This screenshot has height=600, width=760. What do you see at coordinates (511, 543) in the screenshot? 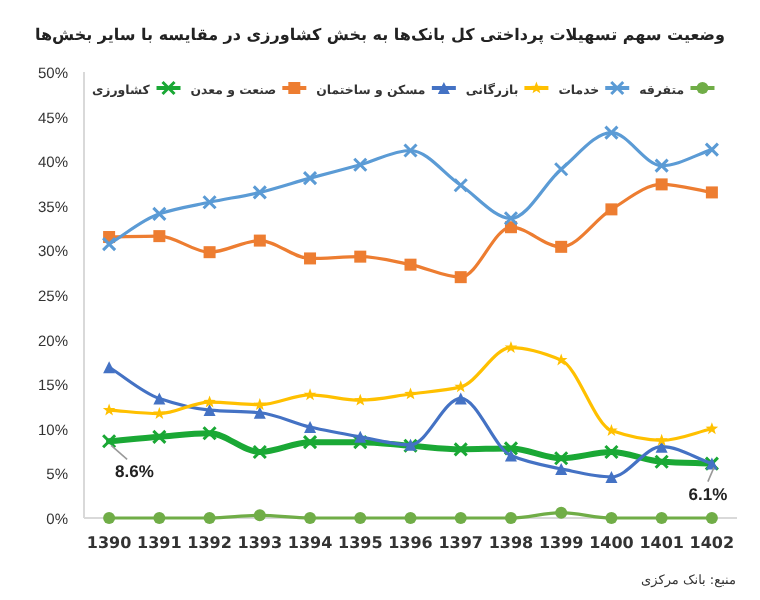
I see `x-tick-label: 1398` at bounding box center [511, 543].